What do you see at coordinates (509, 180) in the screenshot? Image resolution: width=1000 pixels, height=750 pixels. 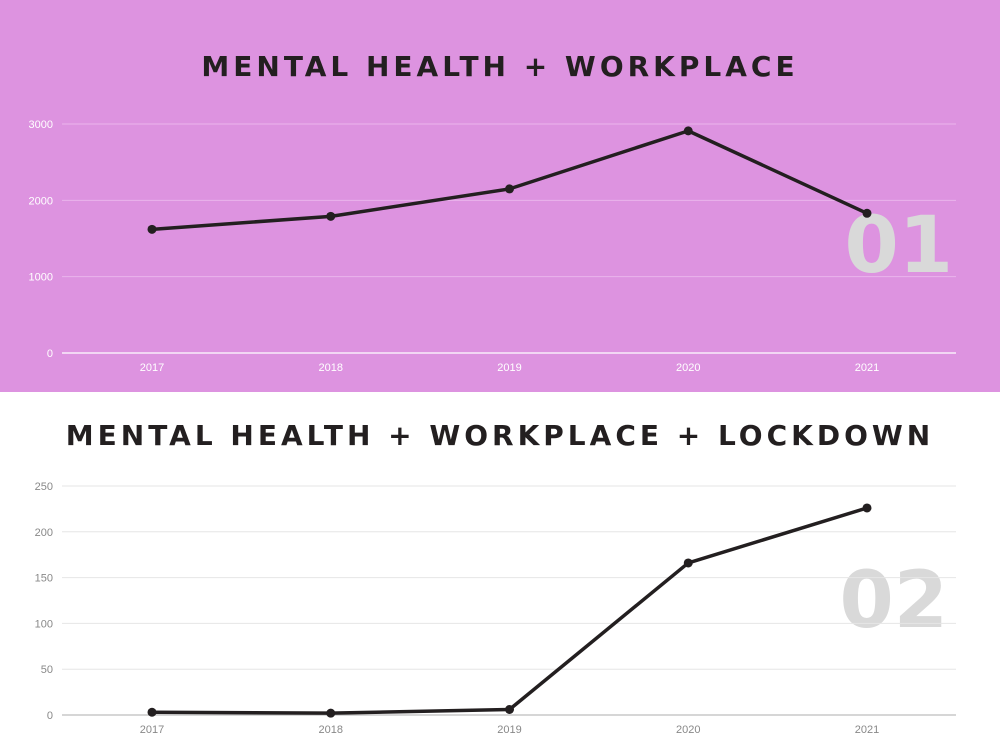 I see `series-line` at bounding box center [509, 180].